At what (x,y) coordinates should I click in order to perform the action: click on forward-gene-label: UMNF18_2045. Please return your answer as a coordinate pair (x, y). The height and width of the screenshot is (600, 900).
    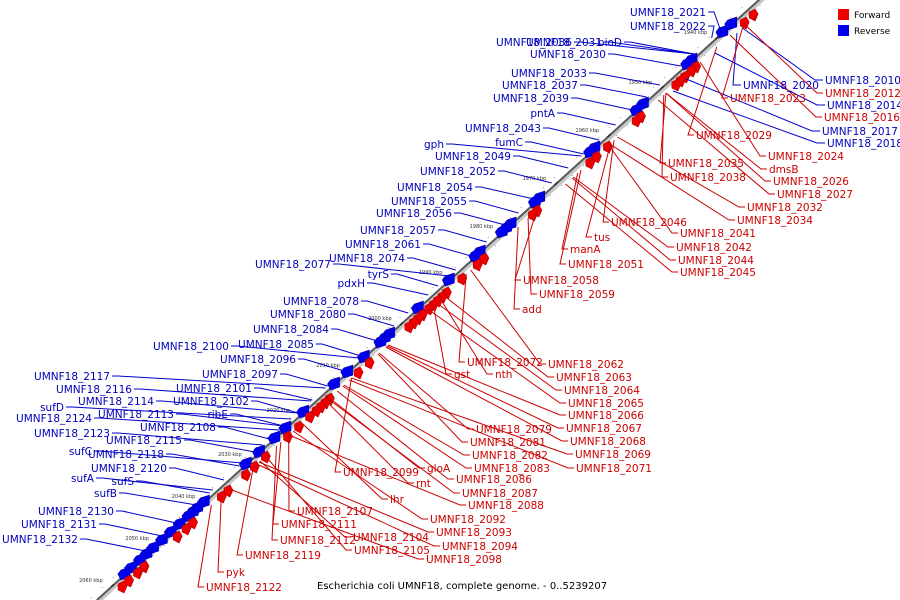
    Looking at the image, I should click on (718, 273).